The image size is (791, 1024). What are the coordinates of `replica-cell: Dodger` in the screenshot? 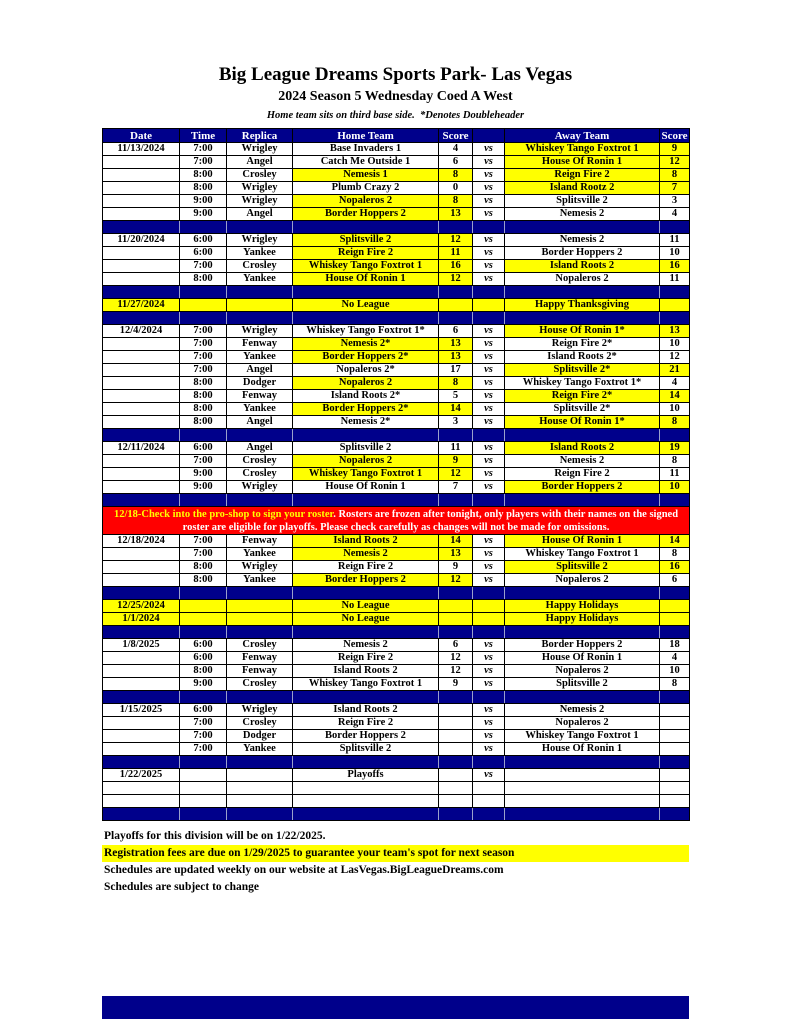 It's located at (259, 736).